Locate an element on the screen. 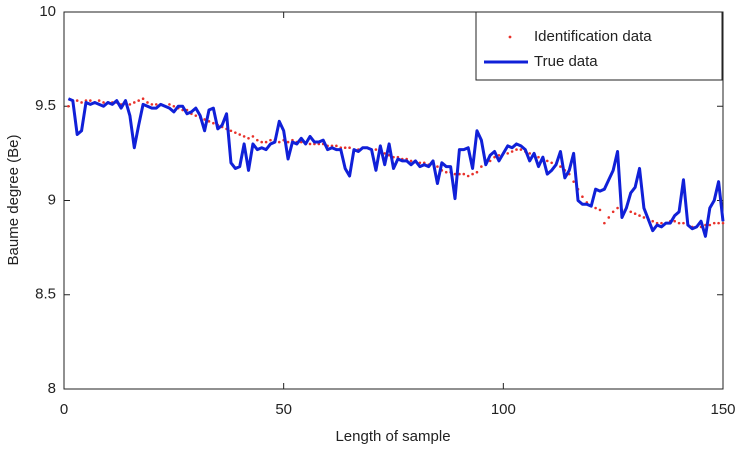  y-tick-label: 8 is located at coordinates (52, 388).